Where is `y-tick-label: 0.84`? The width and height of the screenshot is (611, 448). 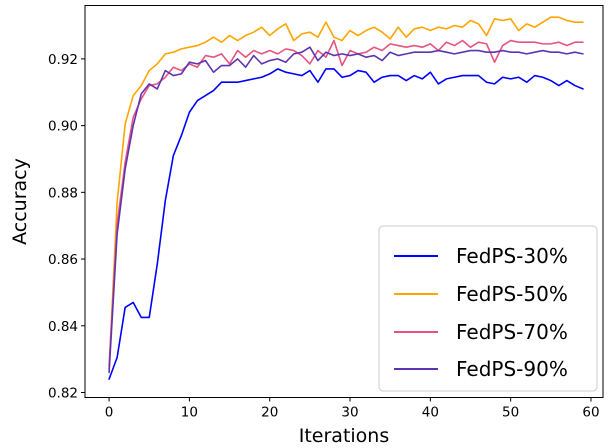
y-tick-label: 0.84 is located at coordinates (63, 327).